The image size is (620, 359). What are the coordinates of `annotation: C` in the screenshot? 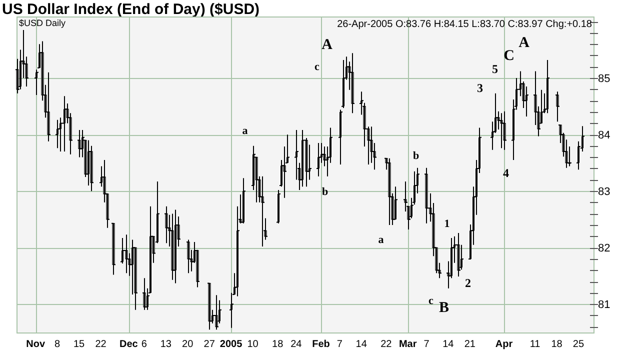 It's located at (509, 56).